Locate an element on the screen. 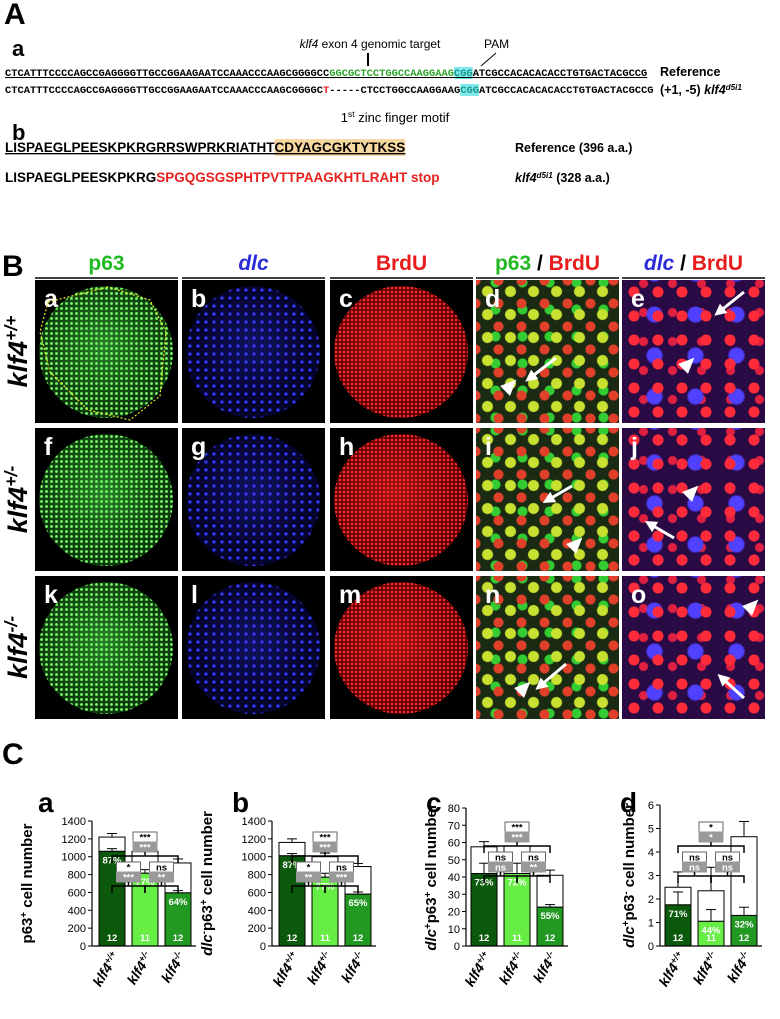  panel-letter: m is located at coordinates (350, 595).